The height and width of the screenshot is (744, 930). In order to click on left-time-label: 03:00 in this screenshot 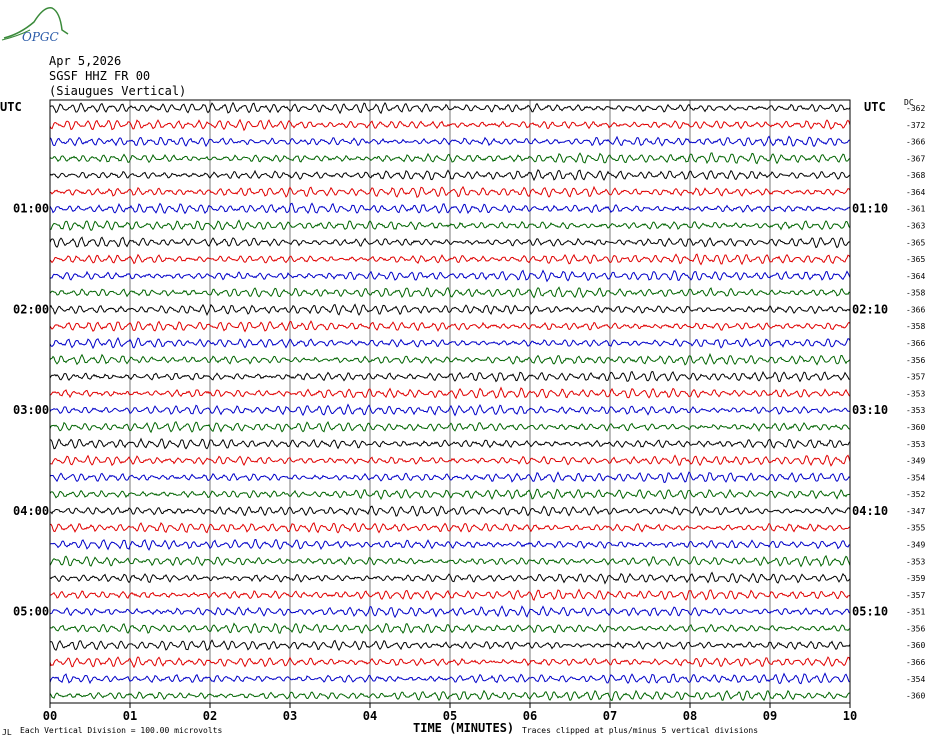, I will do `click(31, 410)`.